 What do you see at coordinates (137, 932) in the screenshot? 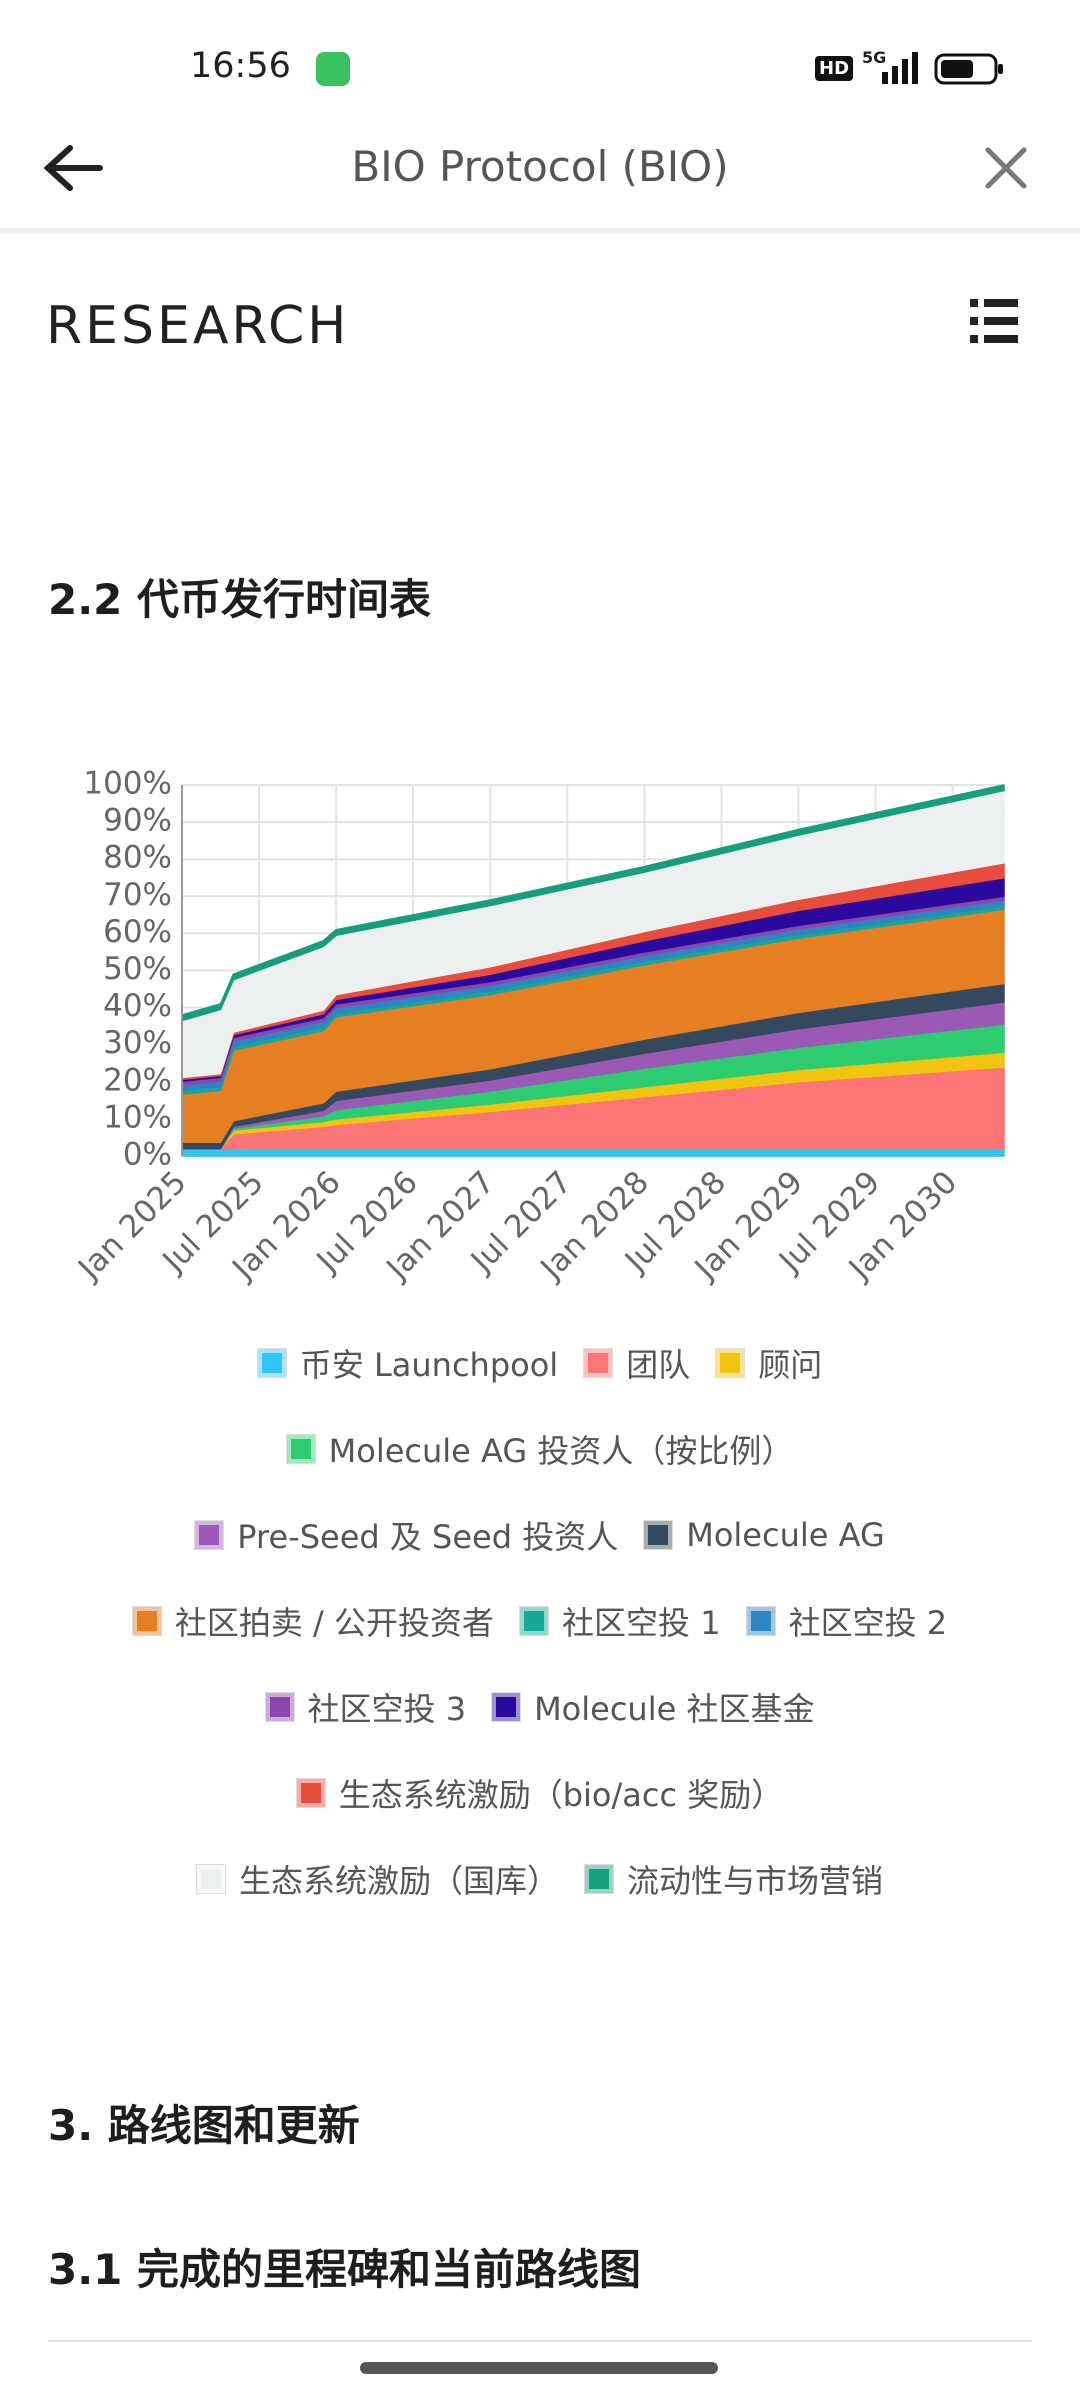
I see `y-tick-label: 60%` at bounding box center [137, 932].